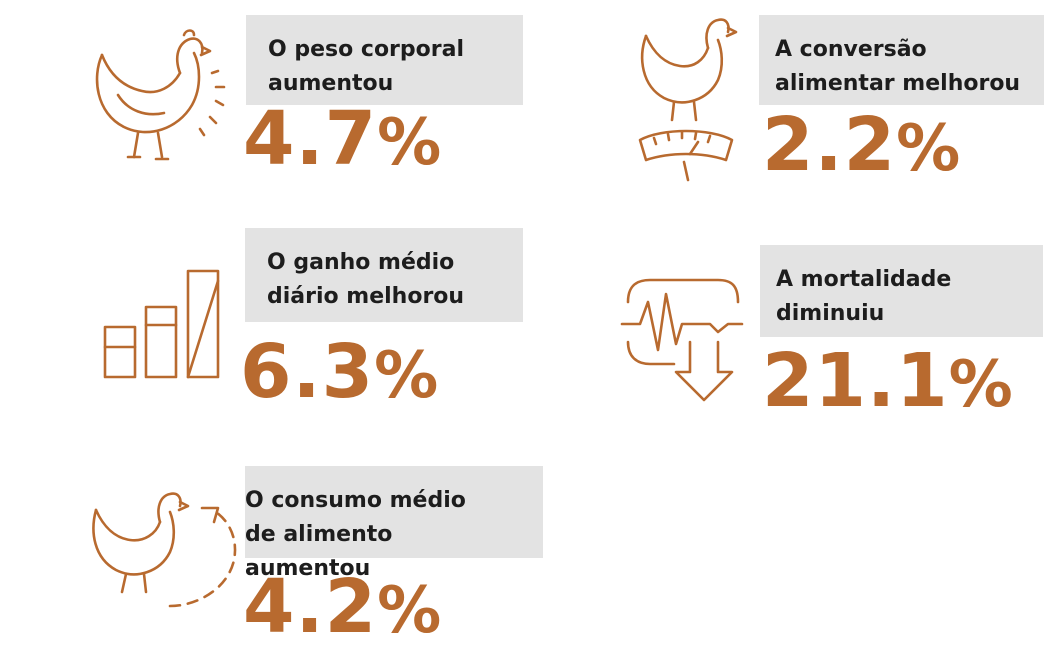 Image resolution: width=1052 pixels, height=650 pixels. What do you see at coordinates (898, 66) in the screenshot?
I see `stat-label: A conversão alimentar melhorou` at bounding box center [898, 66].